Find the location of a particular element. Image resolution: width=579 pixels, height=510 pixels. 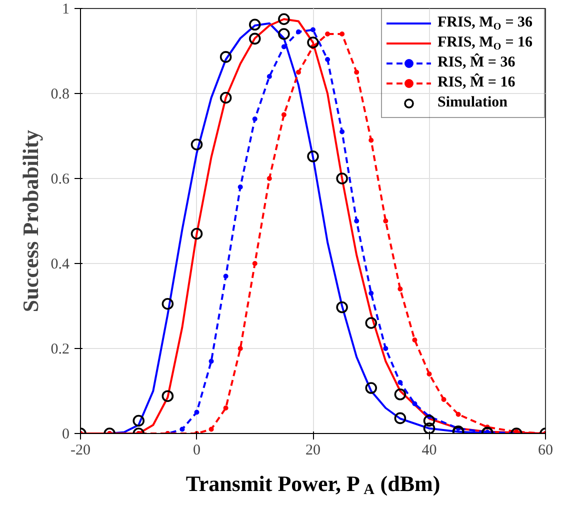

y-axis-title: Success Probability is located at coordinates (30, 221).